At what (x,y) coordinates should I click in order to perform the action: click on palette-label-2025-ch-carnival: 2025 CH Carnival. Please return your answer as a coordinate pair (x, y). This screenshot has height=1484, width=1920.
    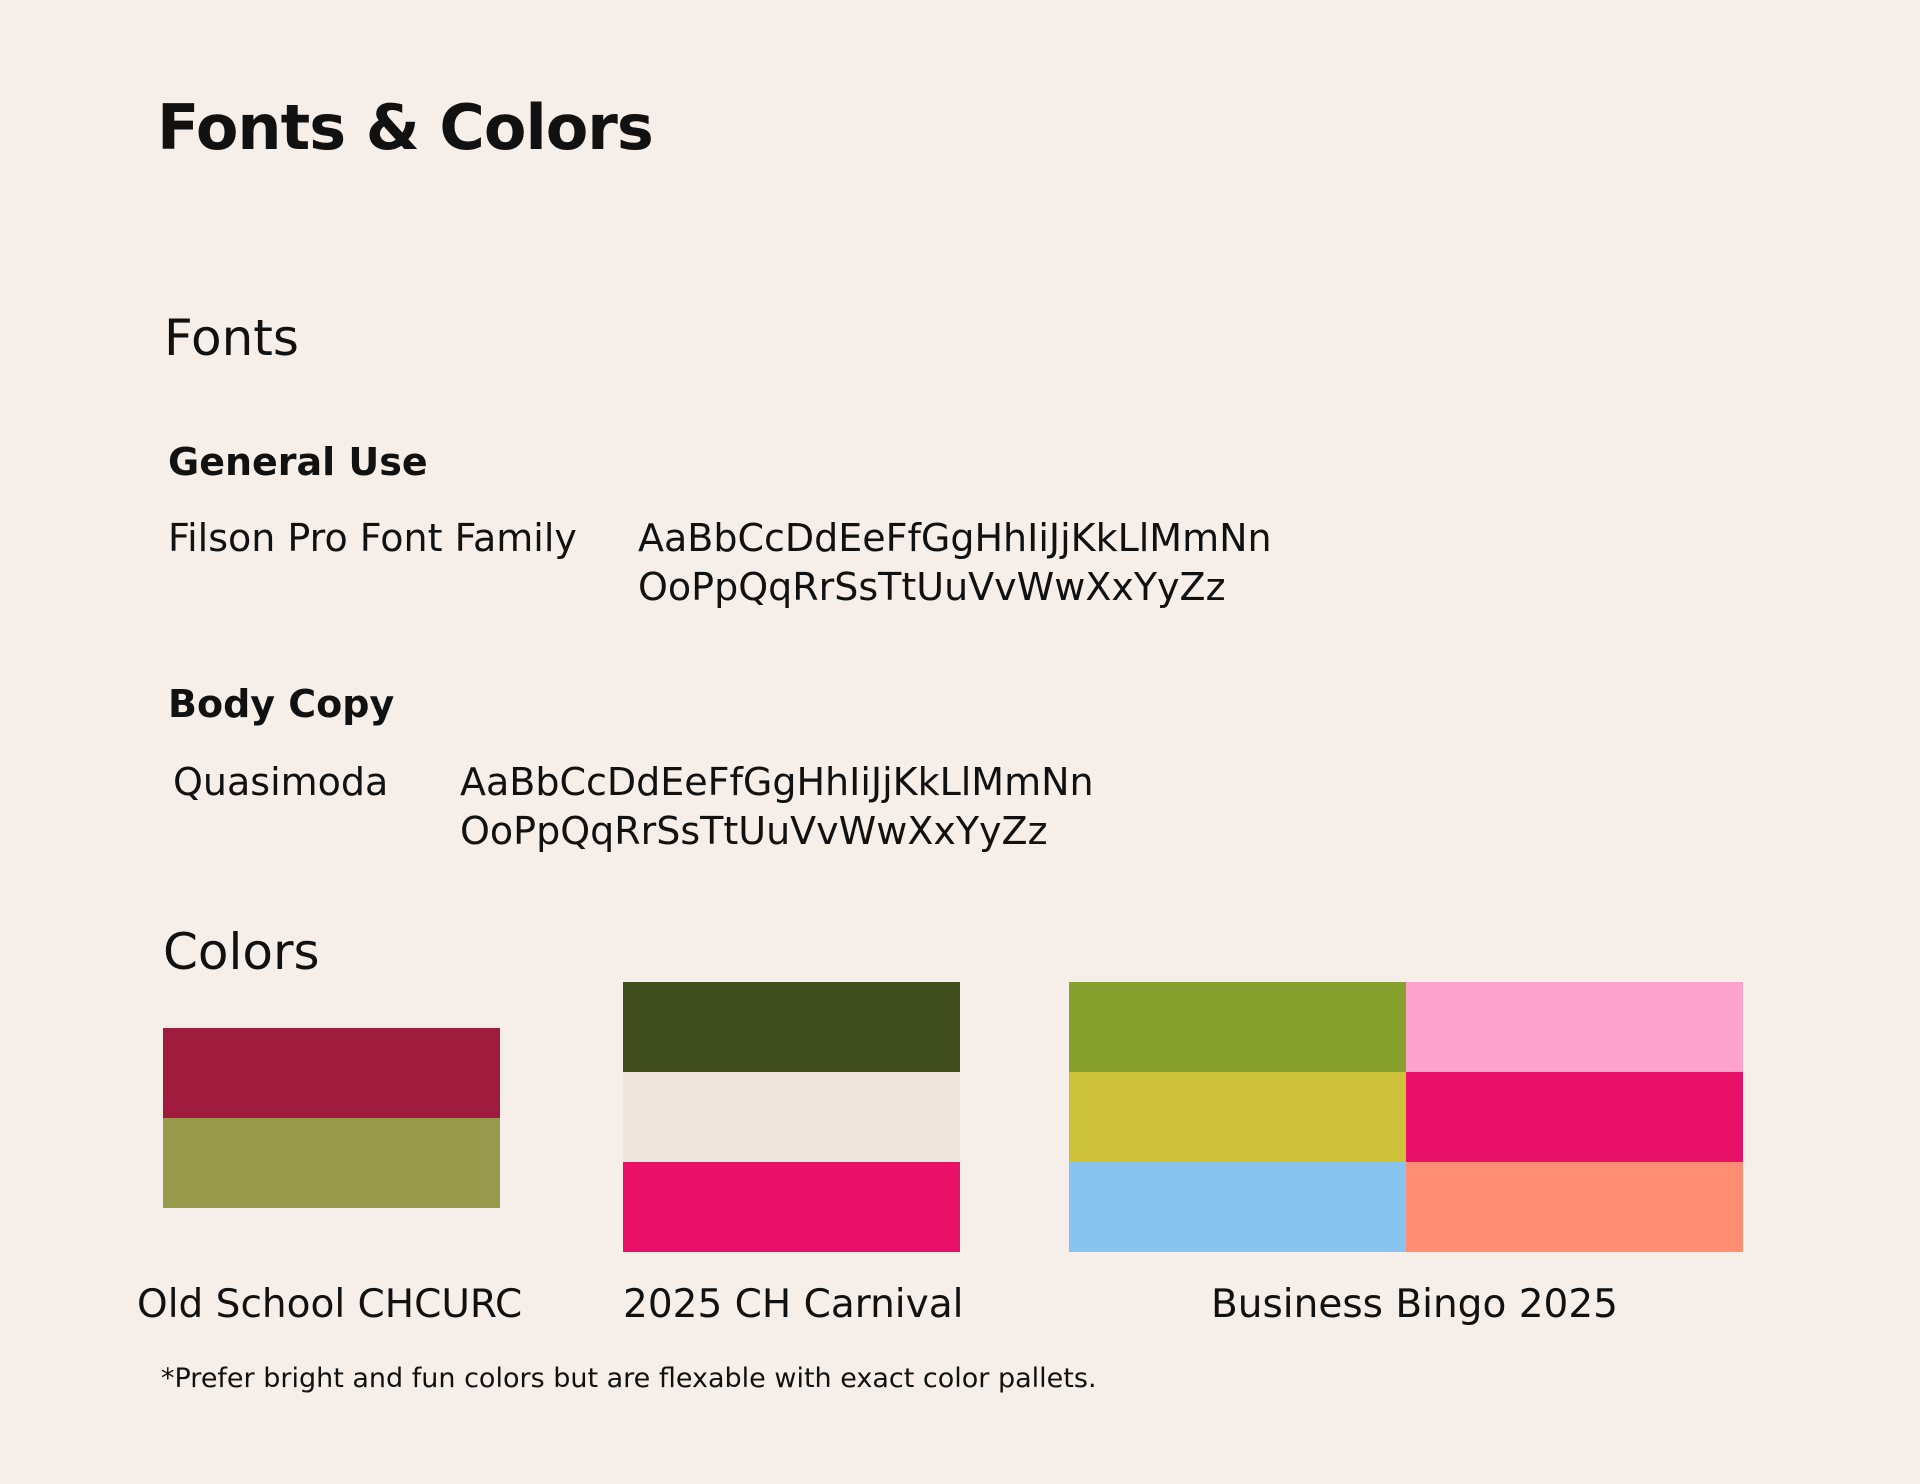
    Looking at the image, I should click on (793, 1304).